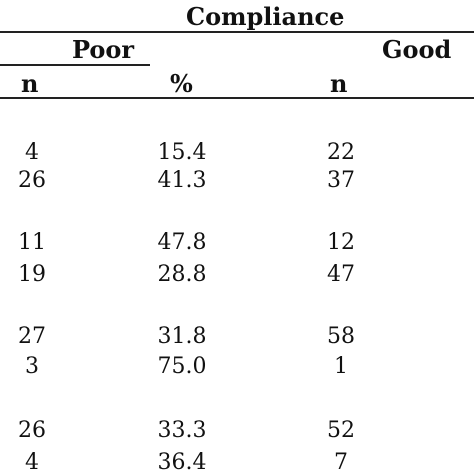 Image resolution: width=474 pixels, height=475 pixels. What do you see at coordinates (237, 32) in the screenshot?
I see `top-rule` at bounding box center [237, 32].